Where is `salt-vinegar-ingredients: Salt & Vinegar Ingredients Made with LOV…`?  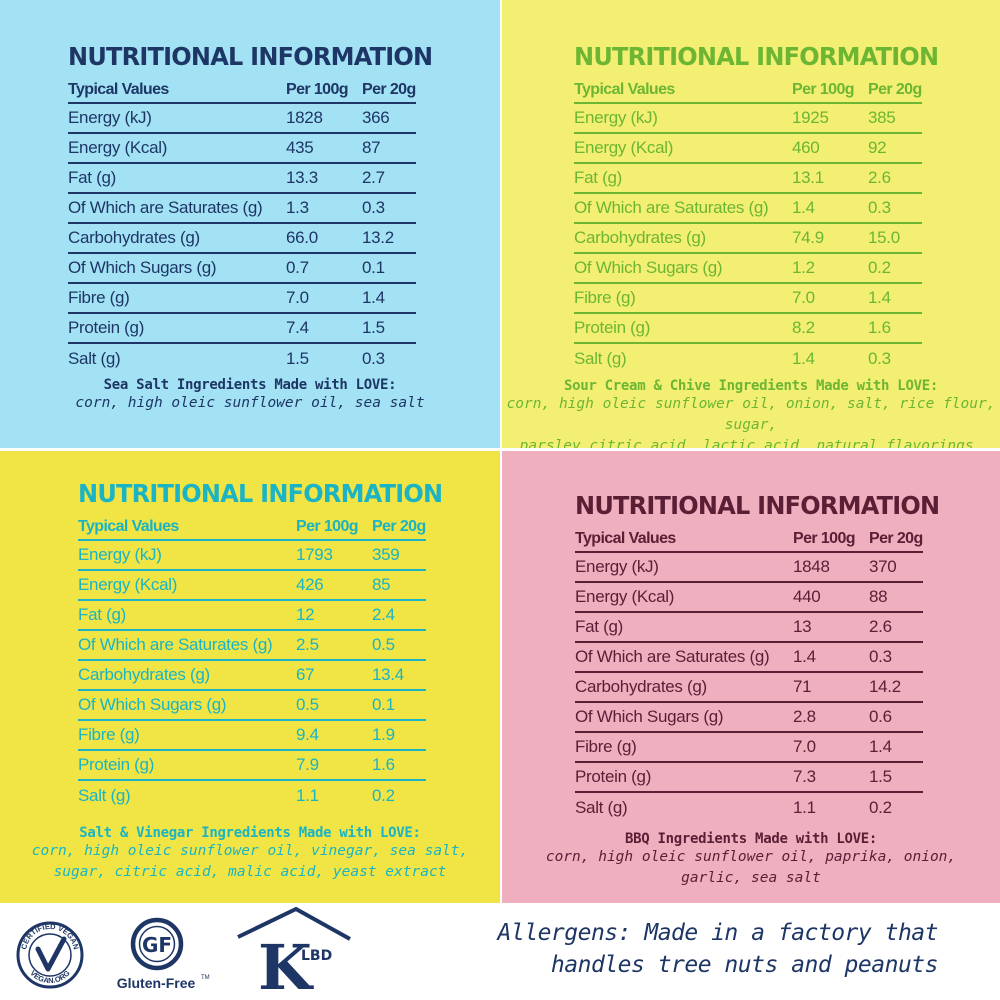
salt-vinegar-ingredients: Salt & Vinegar Ingredients Made with LOV… is located at coordinates (250, 854).